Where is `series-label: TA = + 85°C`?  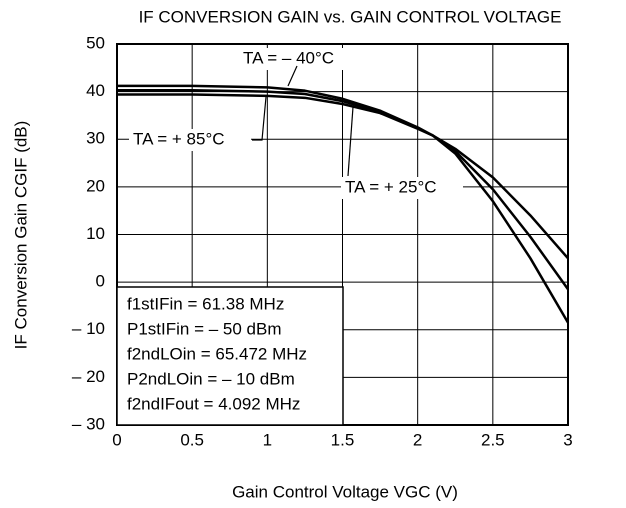 series-label: TA = + 85°C is located at coordinates (179, 138).